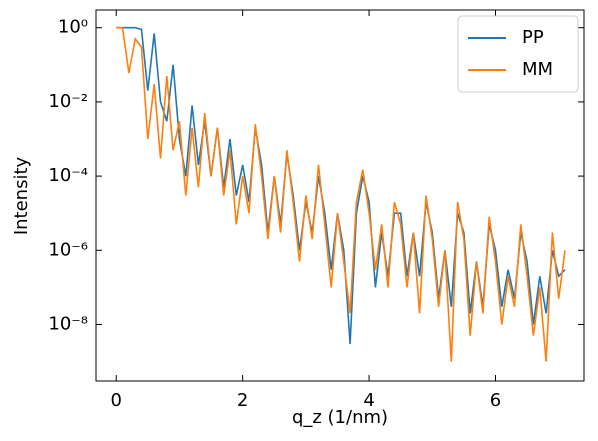  I want to click on y-tick-label: 10⁻⁶, so click(68, 249).